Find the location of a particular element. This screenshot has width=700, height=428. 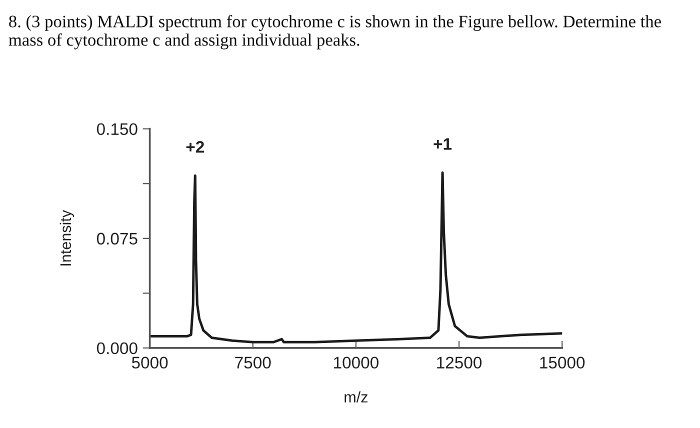

x-tick-label: 5000 is located at coordinates (150, 362).